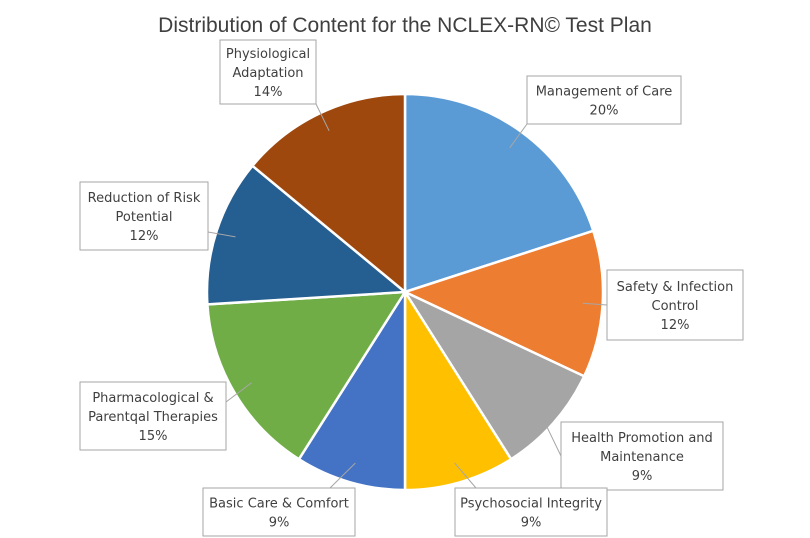  I want to click on callout-psychosocial-integrity: Psychosocial Integrity 9%, so click(531, 512).